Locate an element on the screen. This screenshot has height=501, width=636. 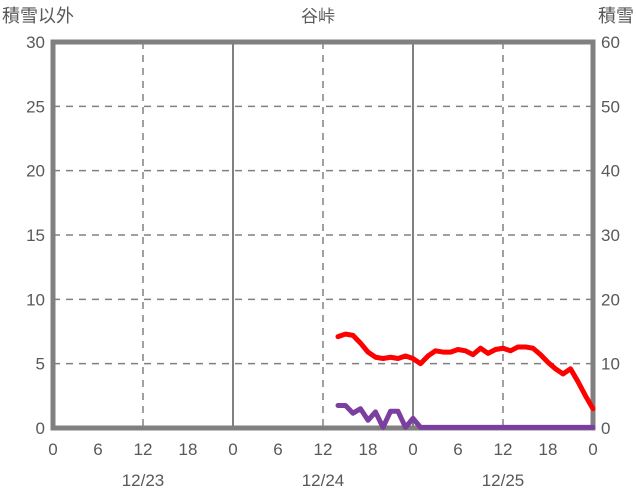
right-tick-label: 60 is located at coordinates (610, 42).